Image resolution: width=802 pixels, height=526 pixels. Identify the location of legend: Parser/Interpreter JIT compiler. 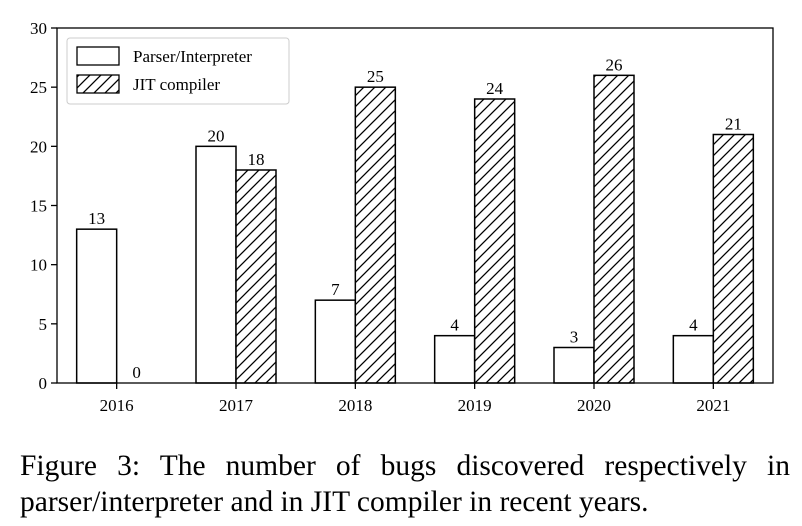
(178, 71).